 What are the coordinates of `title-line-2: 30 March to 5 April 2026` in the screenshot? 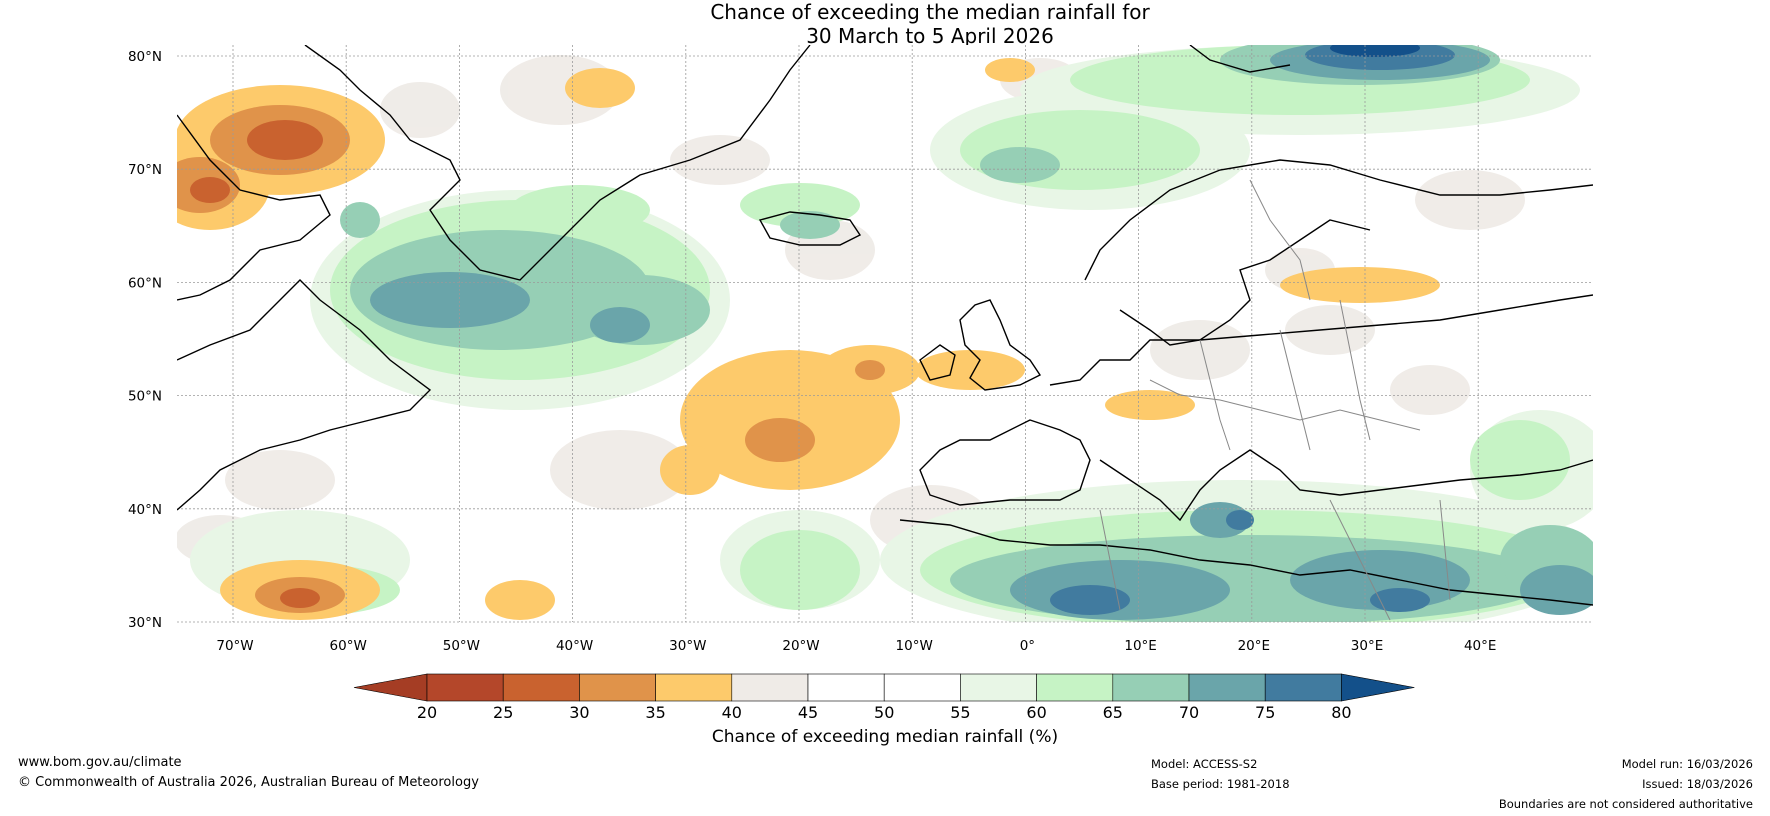 It's located at (930, 36).